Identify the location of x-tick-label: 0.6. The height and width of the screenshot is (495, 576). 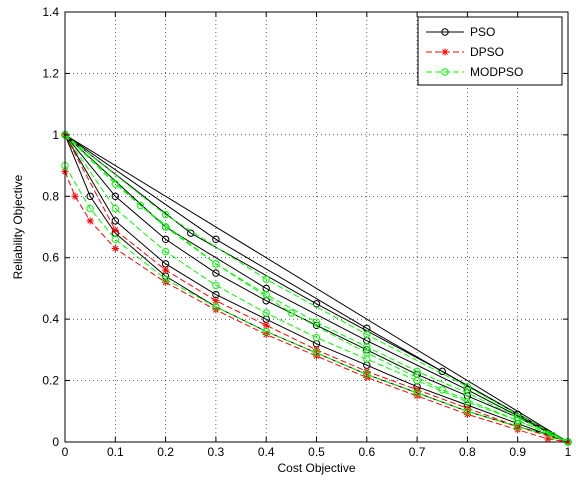
(366, 452).